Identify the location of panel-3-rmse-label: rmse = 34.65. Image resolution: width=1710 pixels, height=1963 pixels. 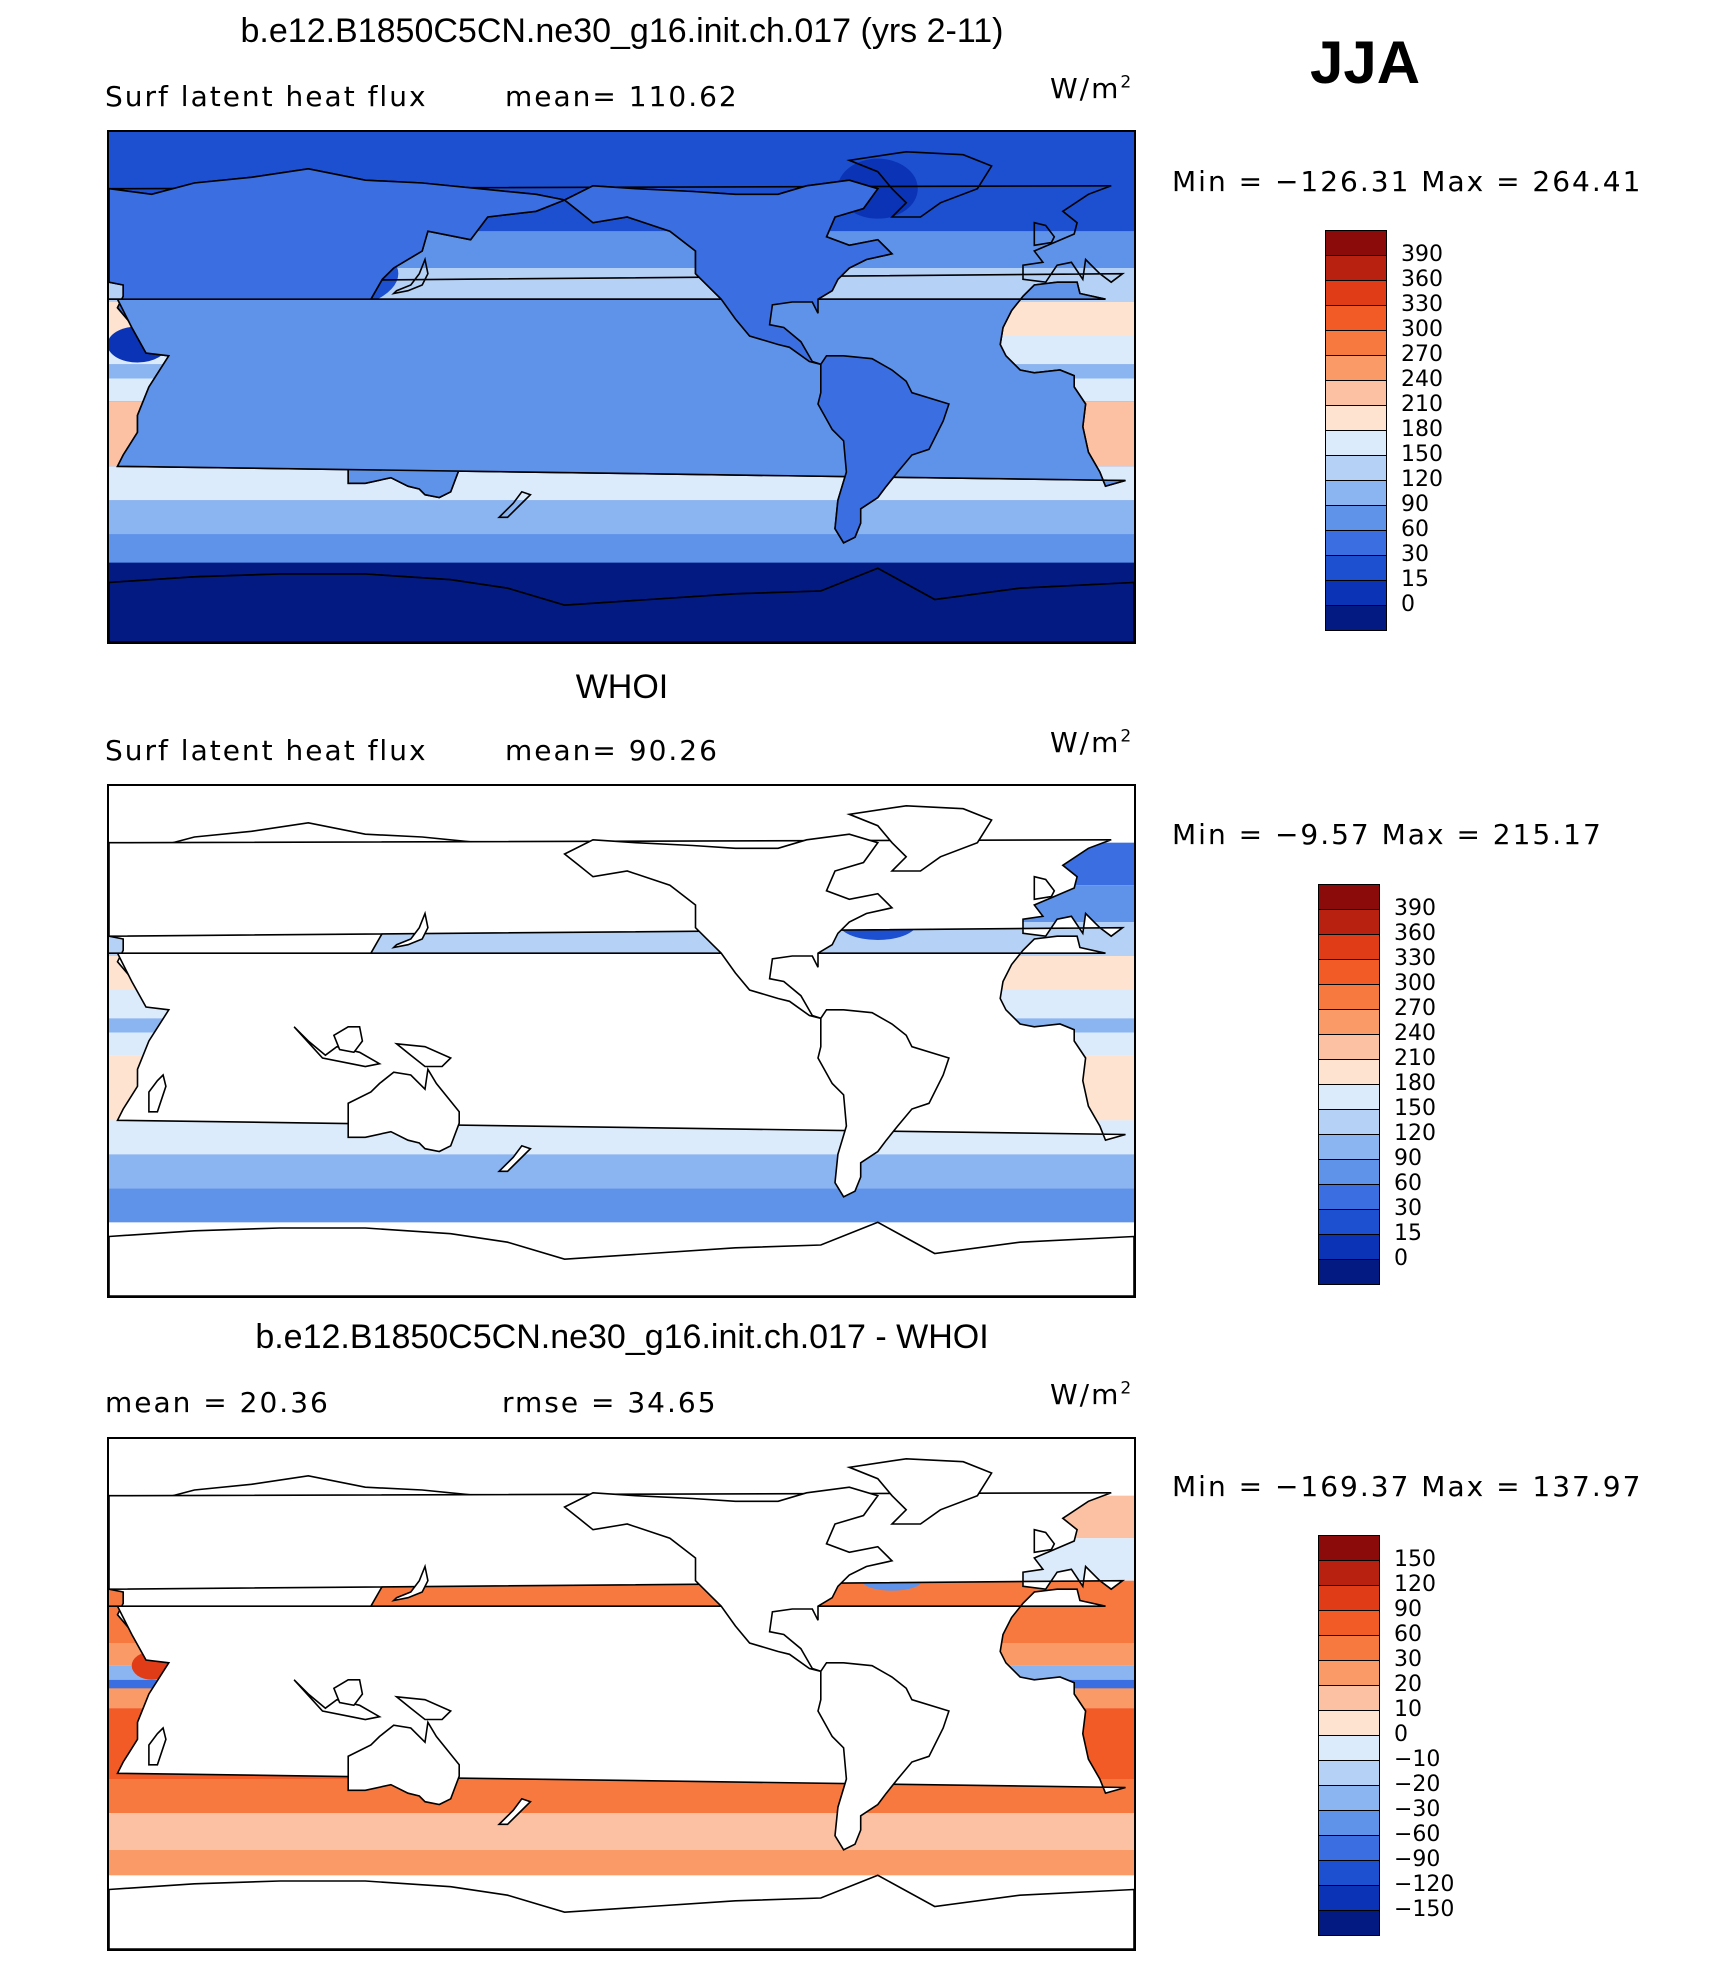
(610, 1402).